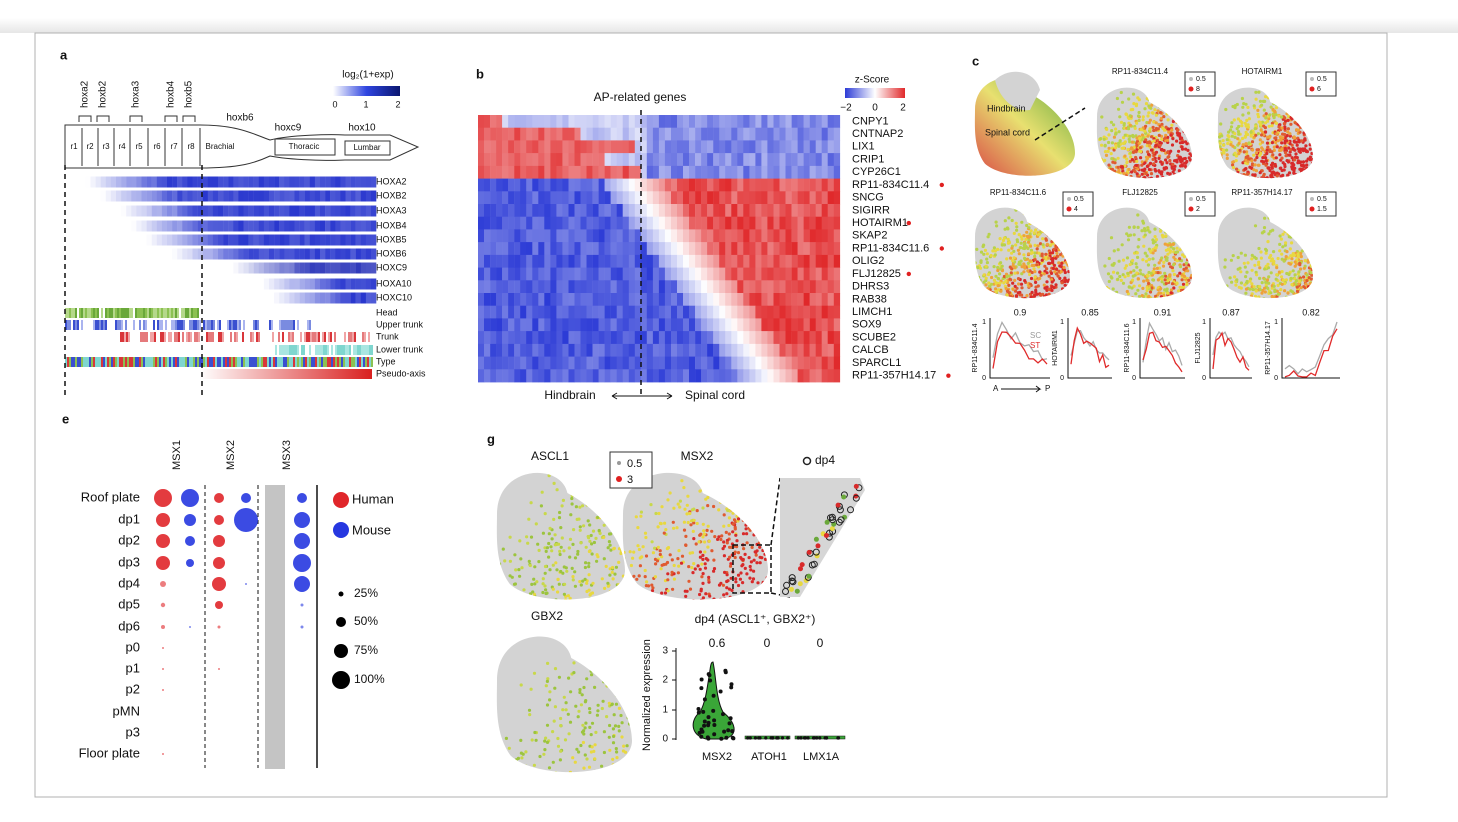 This screenshot has width=1458, height=822. What do you see at coordinates (1017, 91) in the screenshot?
I see `overview-top` at bounding box center [1017, 91].